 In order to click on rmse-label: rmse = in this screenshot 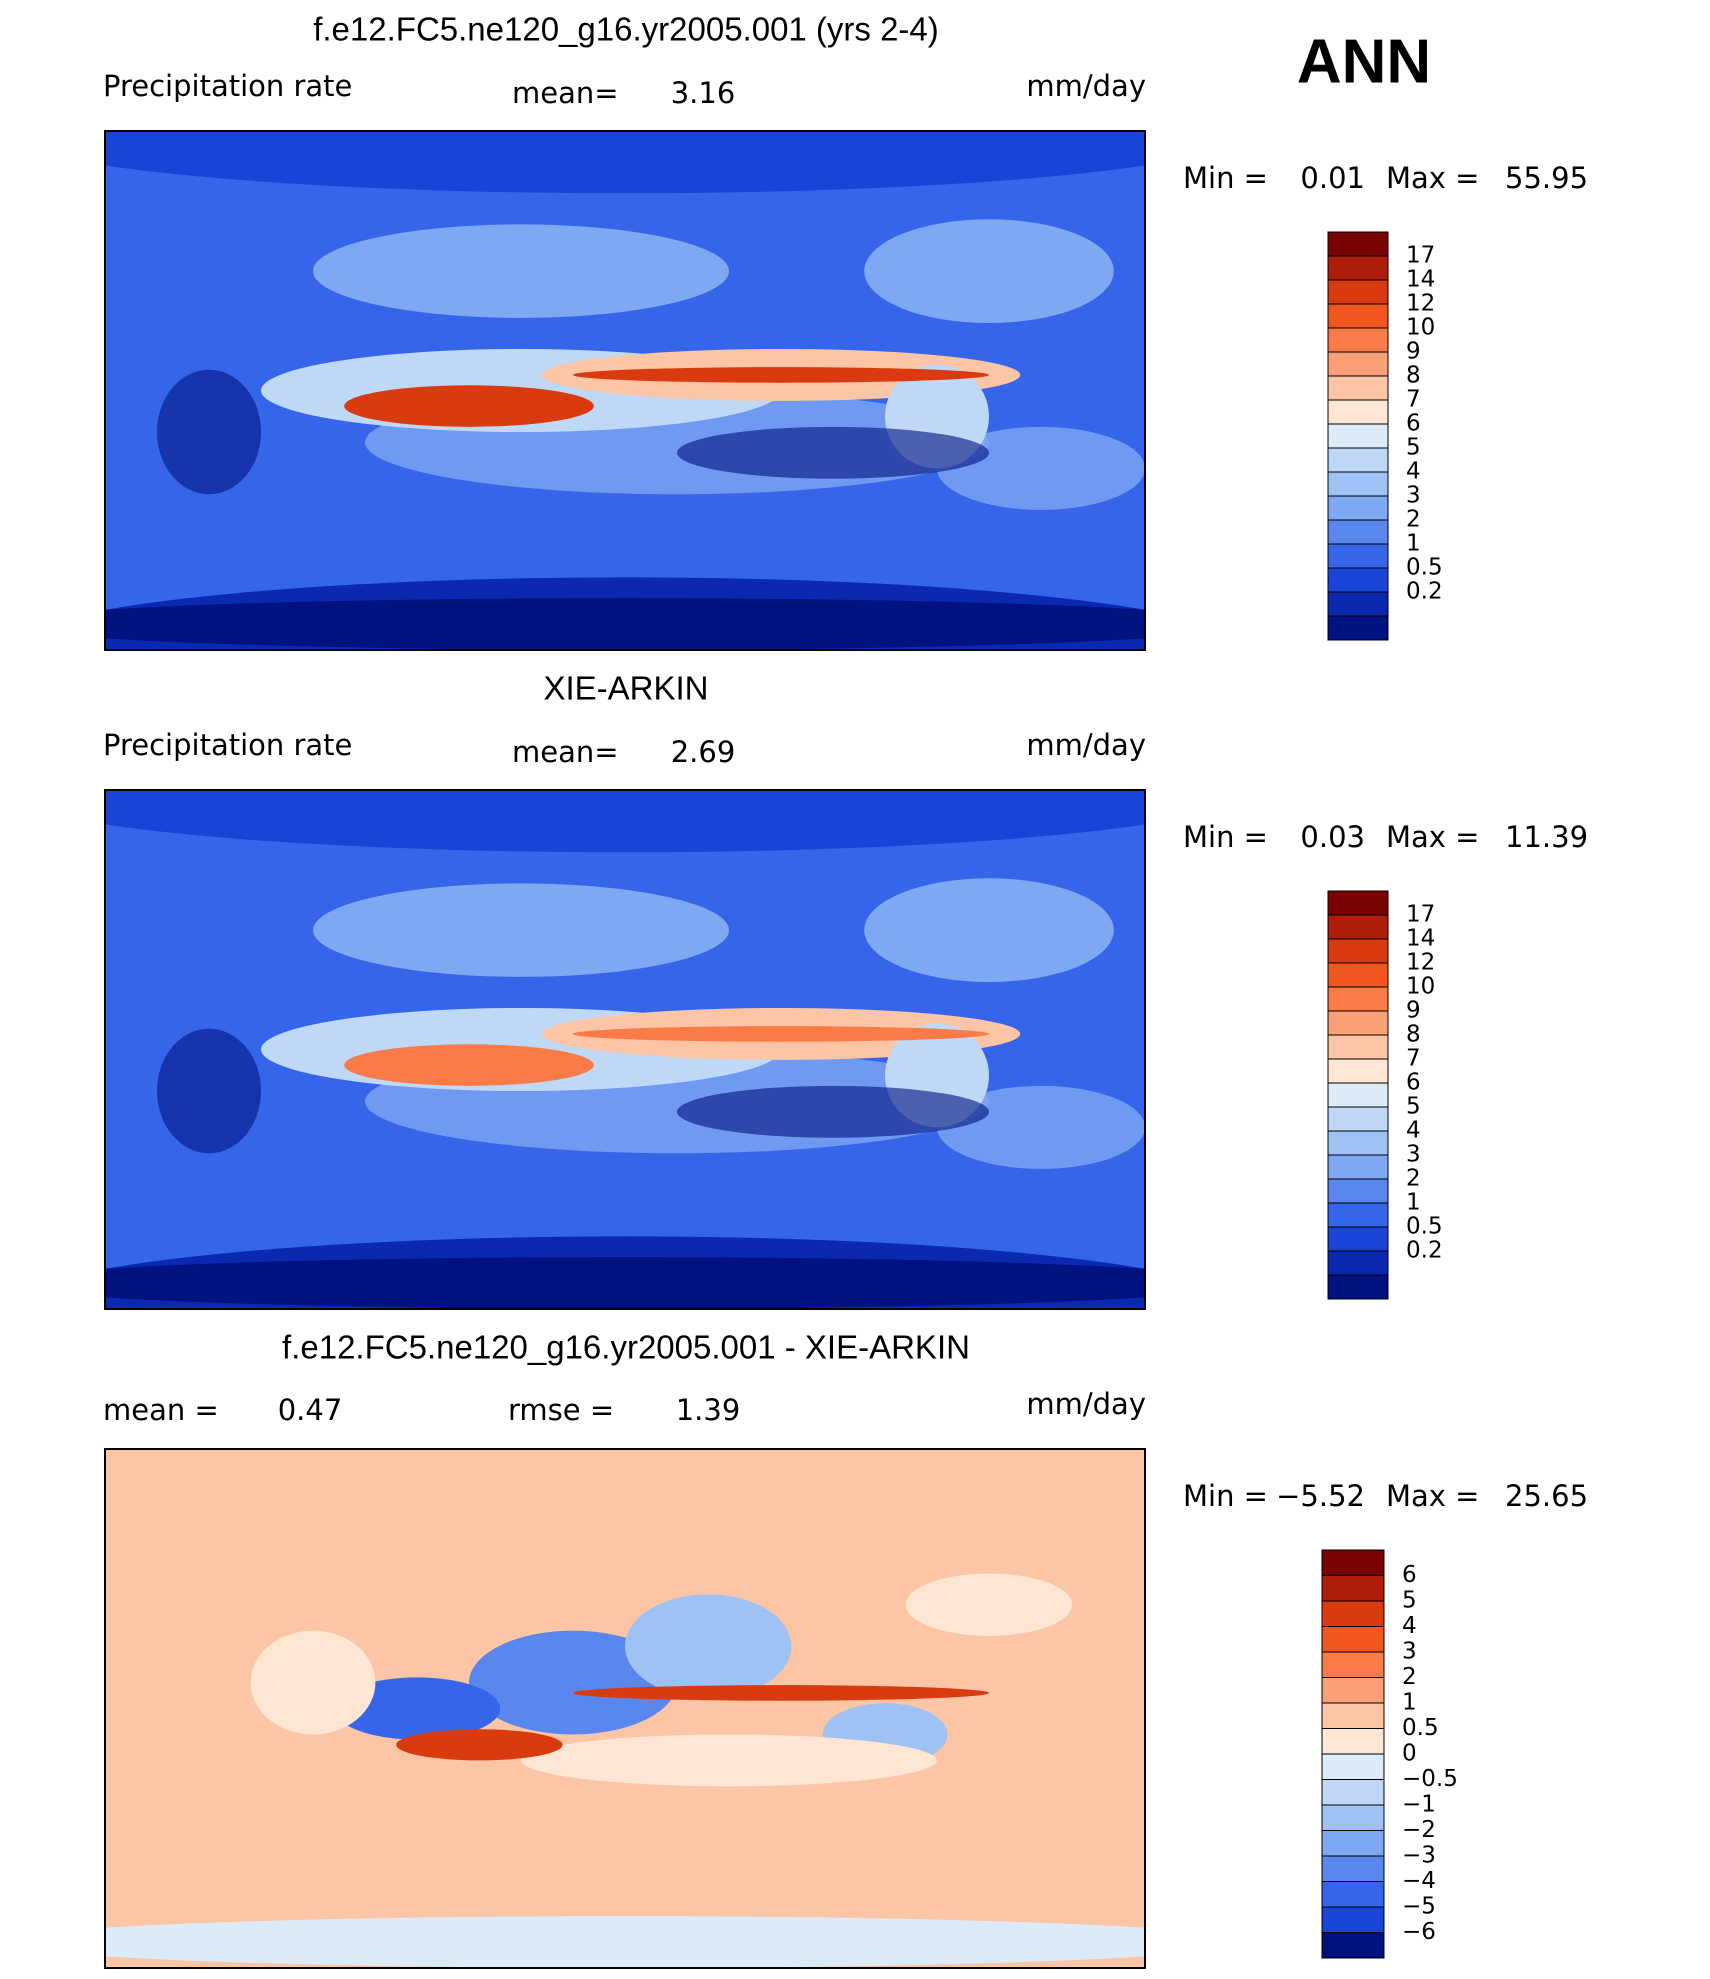, I will do `click(561, 1410)`.